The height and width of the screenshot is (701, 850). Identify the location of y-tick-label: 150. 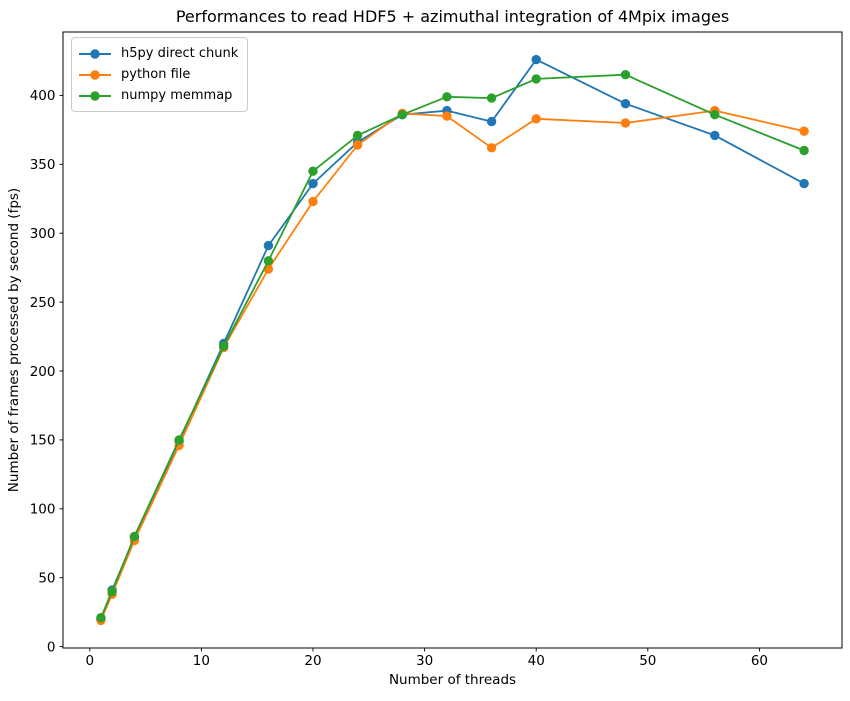
(43, 441).